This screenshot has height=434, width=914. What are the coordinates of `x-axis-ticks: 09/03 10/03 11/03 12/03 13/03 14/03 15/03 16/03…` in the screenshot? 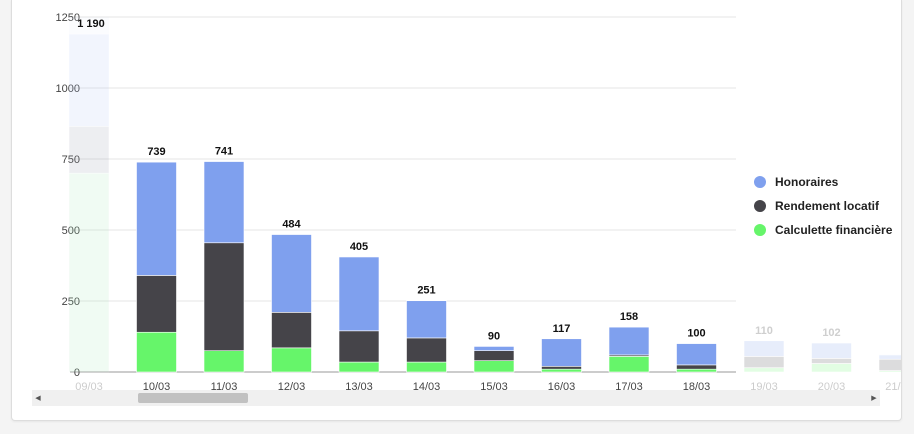 It's located at (488, 385).